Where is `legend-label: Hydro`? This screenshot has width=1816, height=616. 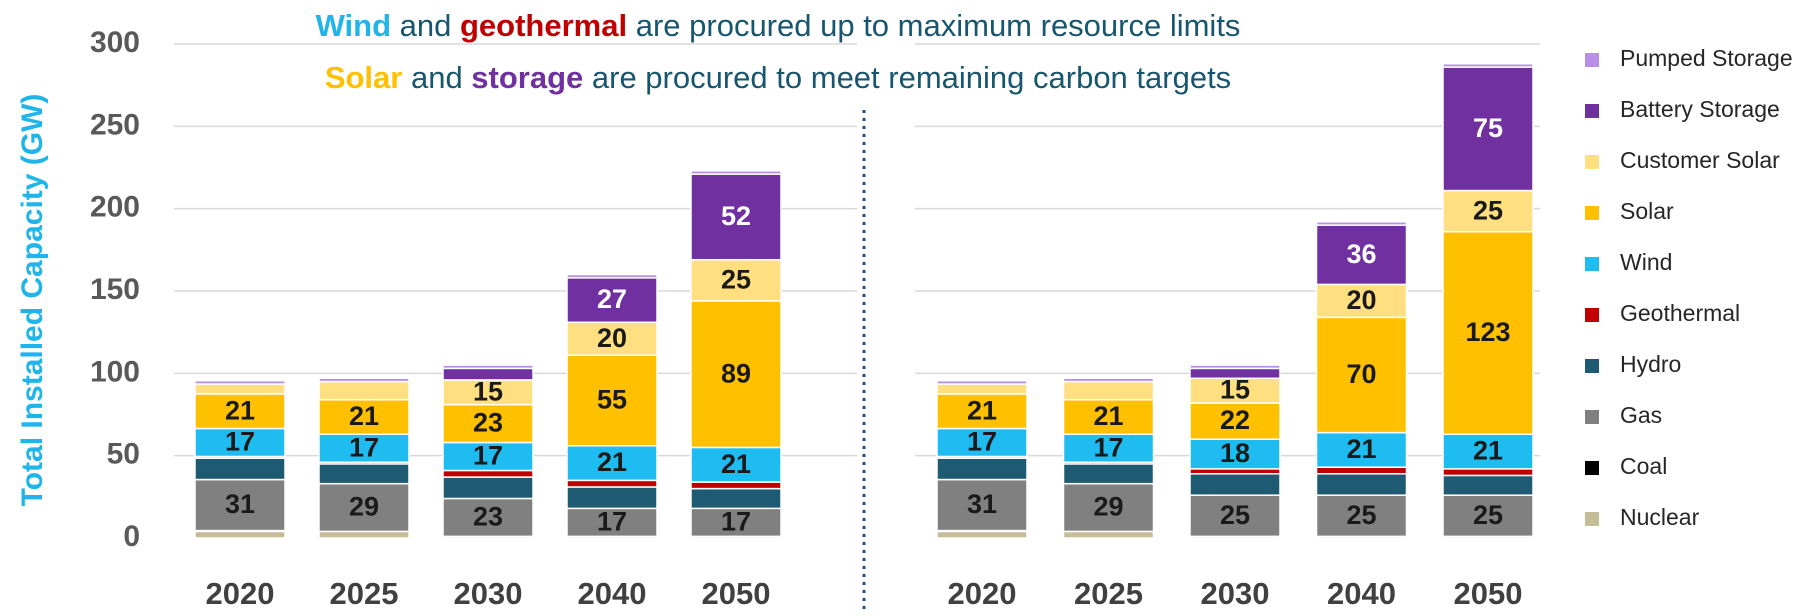 legend-label: Hydro is located at coordinates (1650, 364).